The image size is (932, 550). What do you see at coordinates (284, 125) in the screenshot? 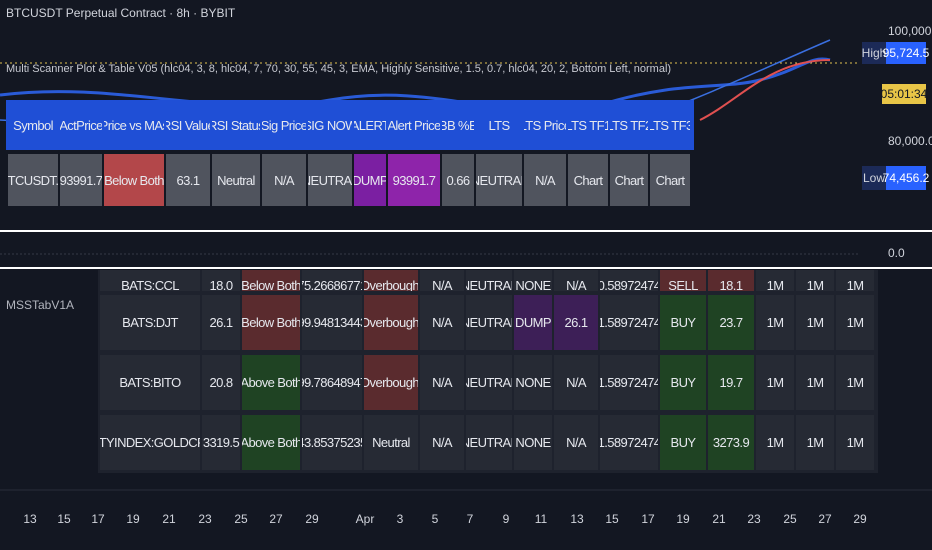
I see `header-cell: Sig Price` at bounding box center [284, 125].